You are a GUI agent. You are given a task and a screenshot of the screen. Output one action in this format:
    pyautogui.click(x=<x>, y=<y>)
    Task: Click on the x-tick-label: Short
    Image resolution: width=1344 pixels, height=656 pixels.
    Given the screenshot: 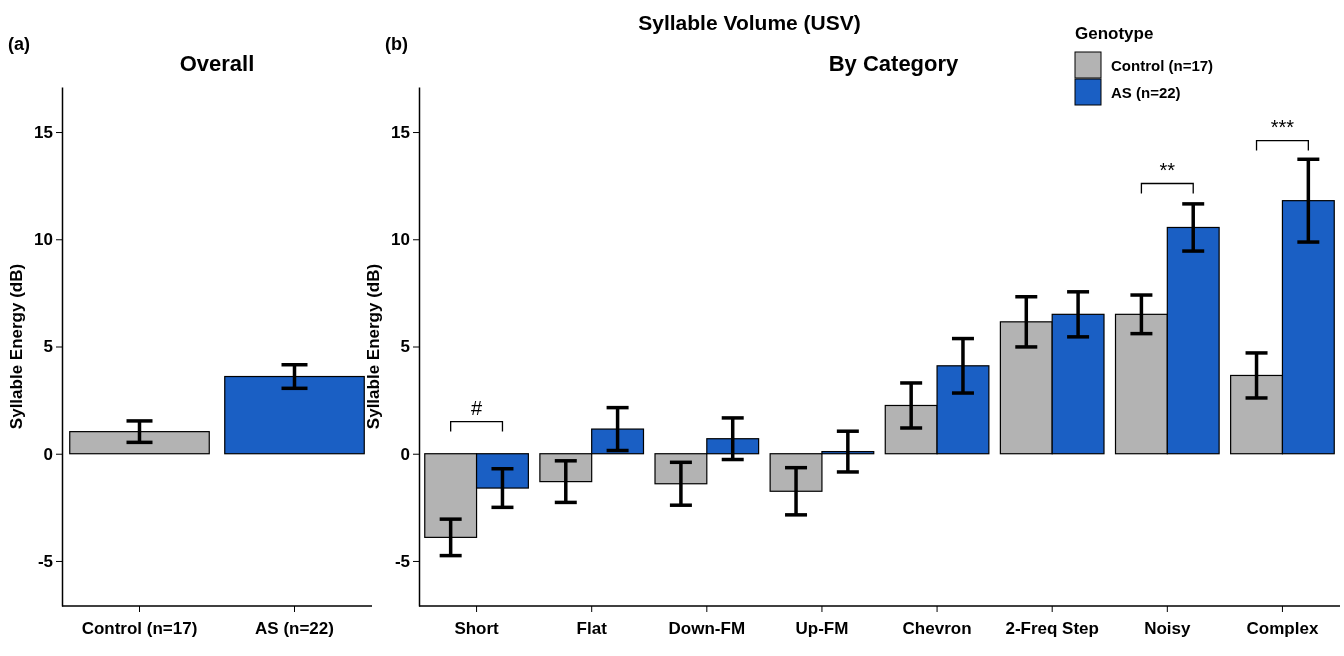 What is the action you would take?
    pyautogui.click(x=477, y=628)
    